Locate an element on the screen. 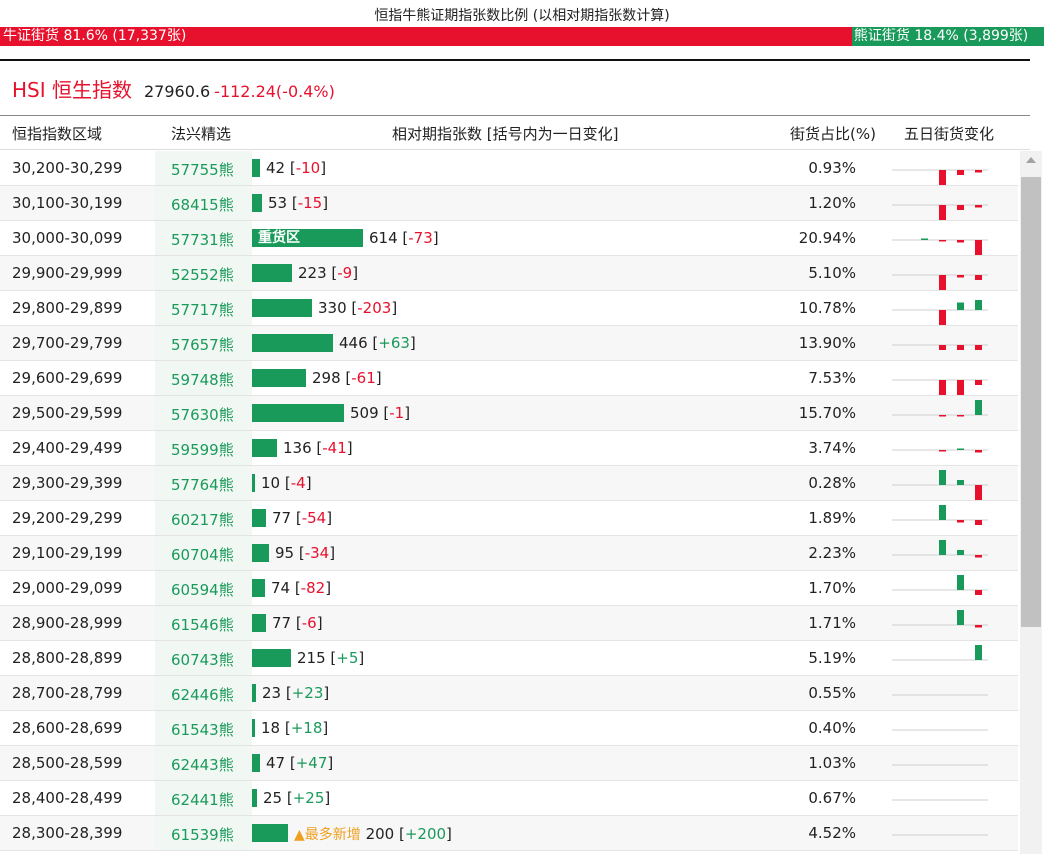 The image size is (1044, 854). page-title: 恒指牛熊证期指张数比例 (以相对期指张数计算) is located at coordinates (522, 16).